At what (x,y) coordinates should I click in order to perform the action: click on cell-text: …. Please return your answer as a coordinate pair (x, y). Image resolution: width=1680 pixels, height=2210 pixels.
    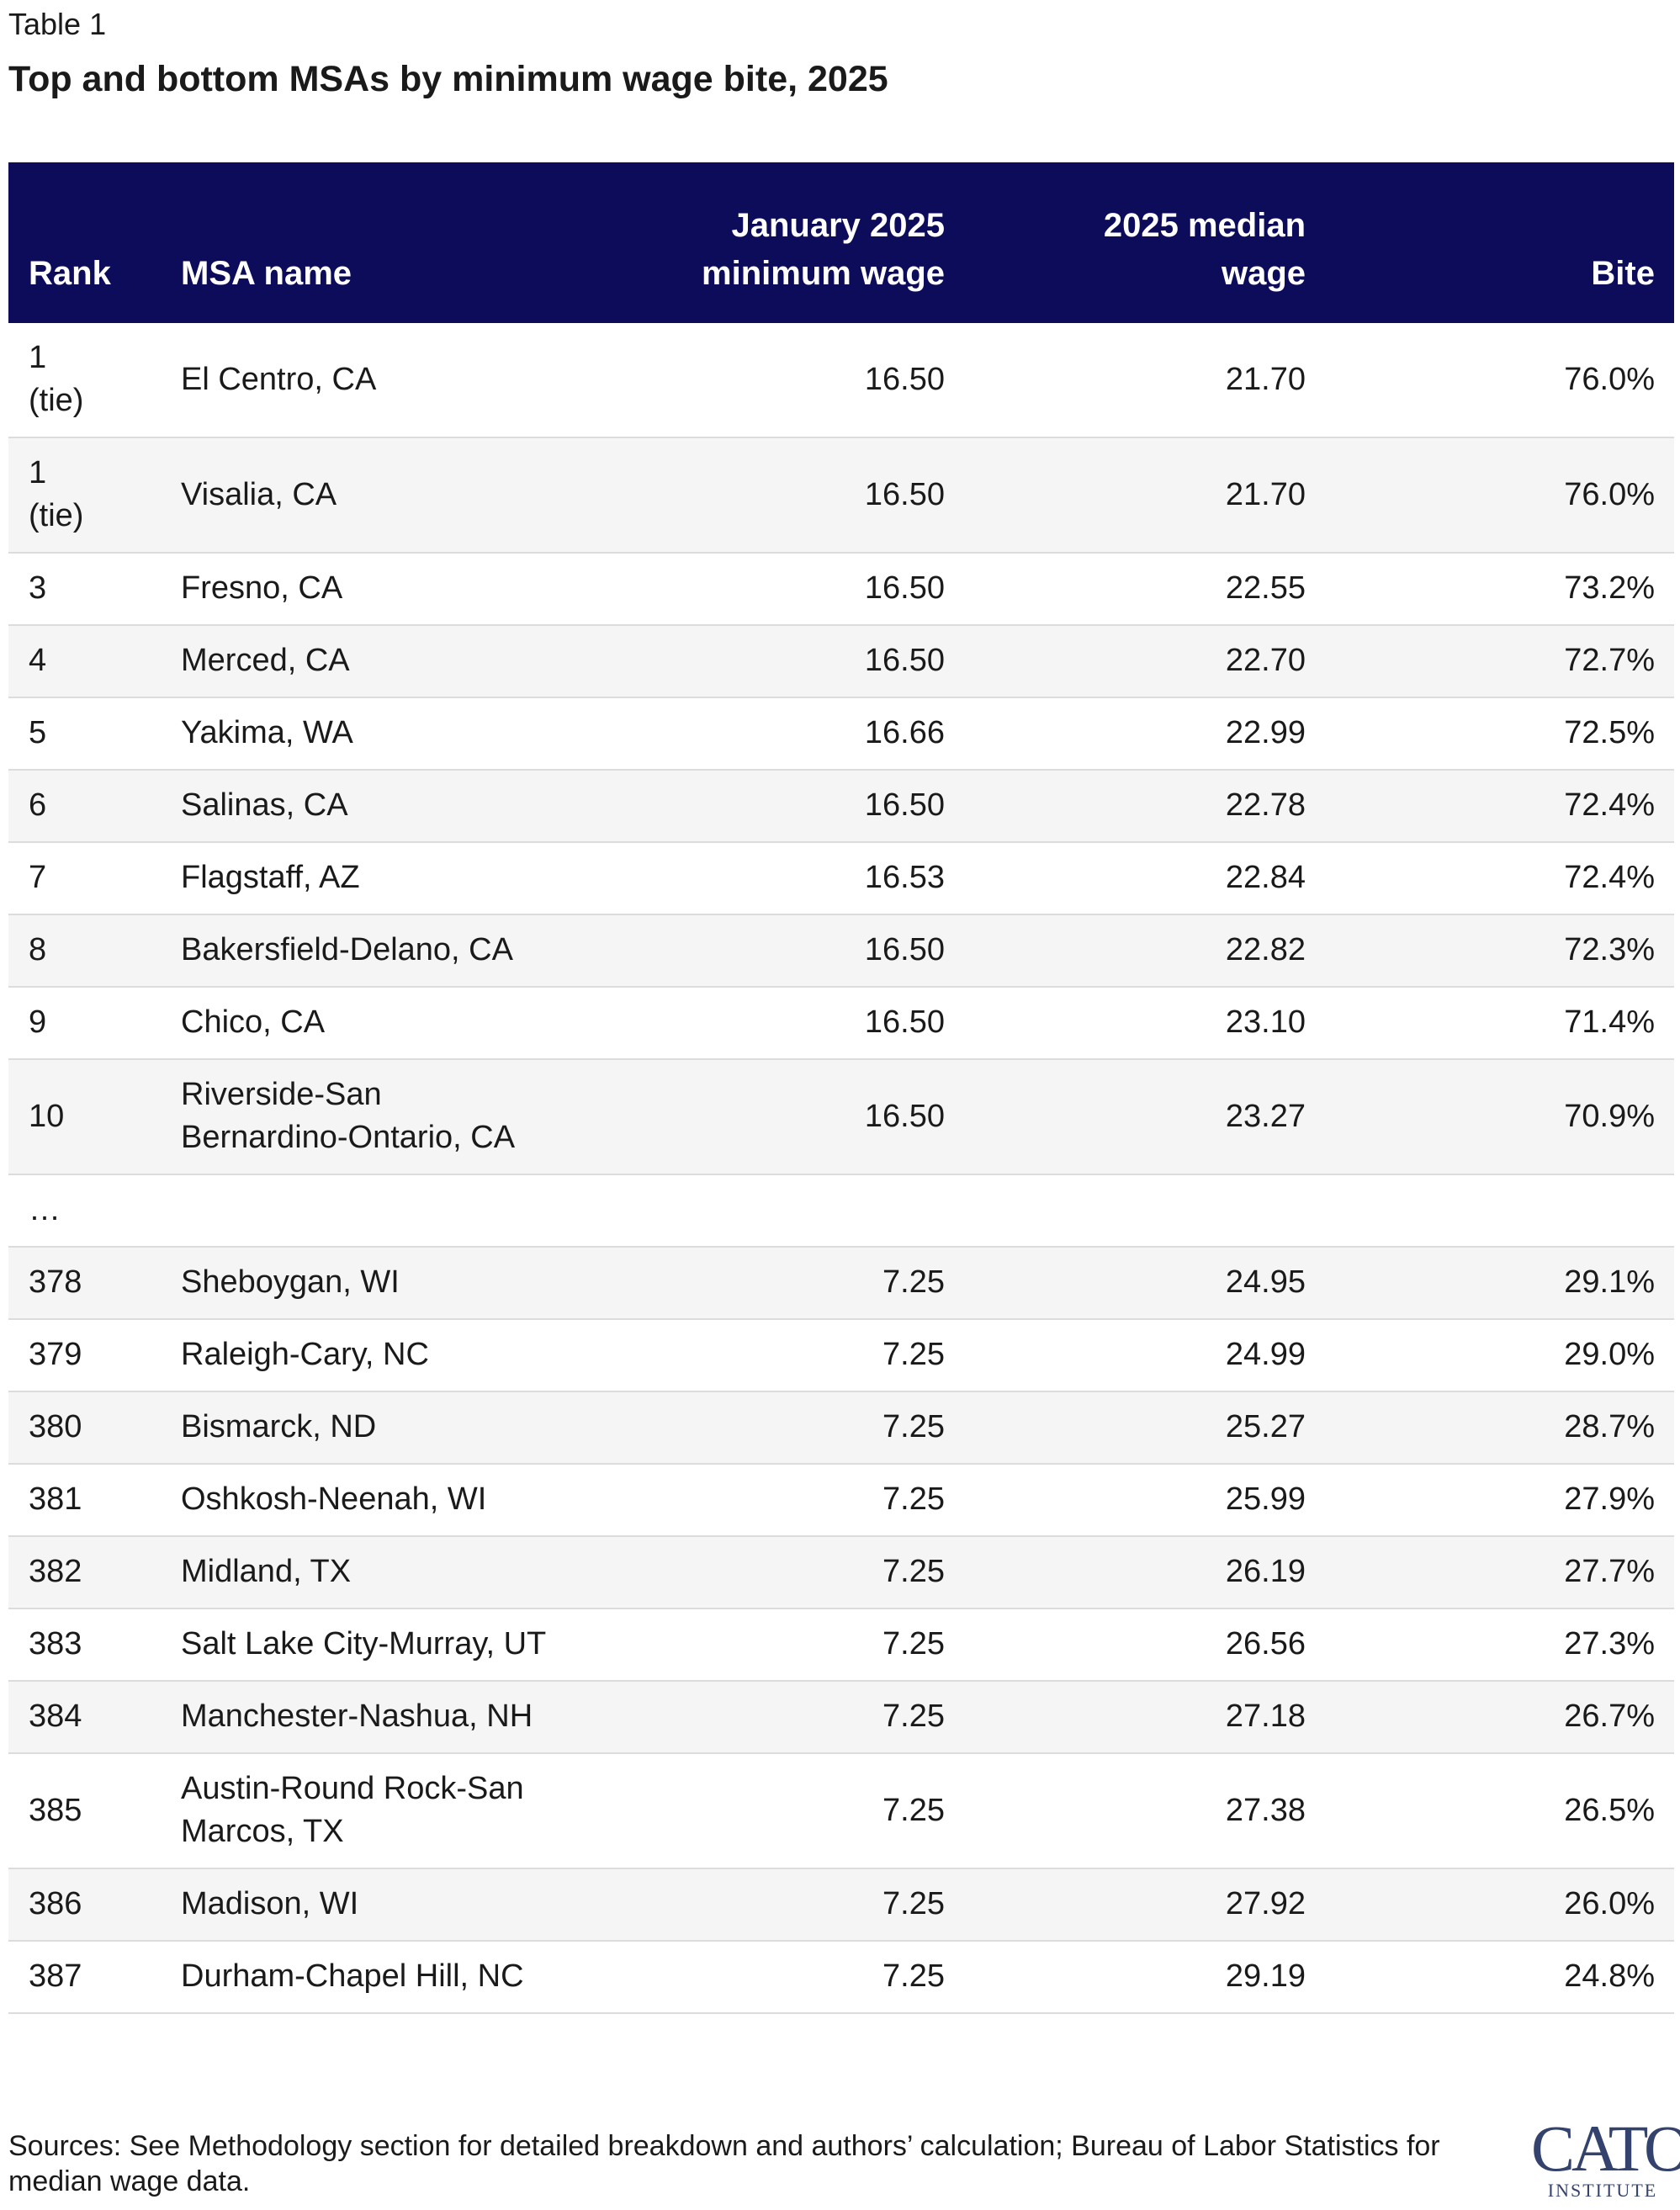
    Looking at the image, I should click on (45, 1209).